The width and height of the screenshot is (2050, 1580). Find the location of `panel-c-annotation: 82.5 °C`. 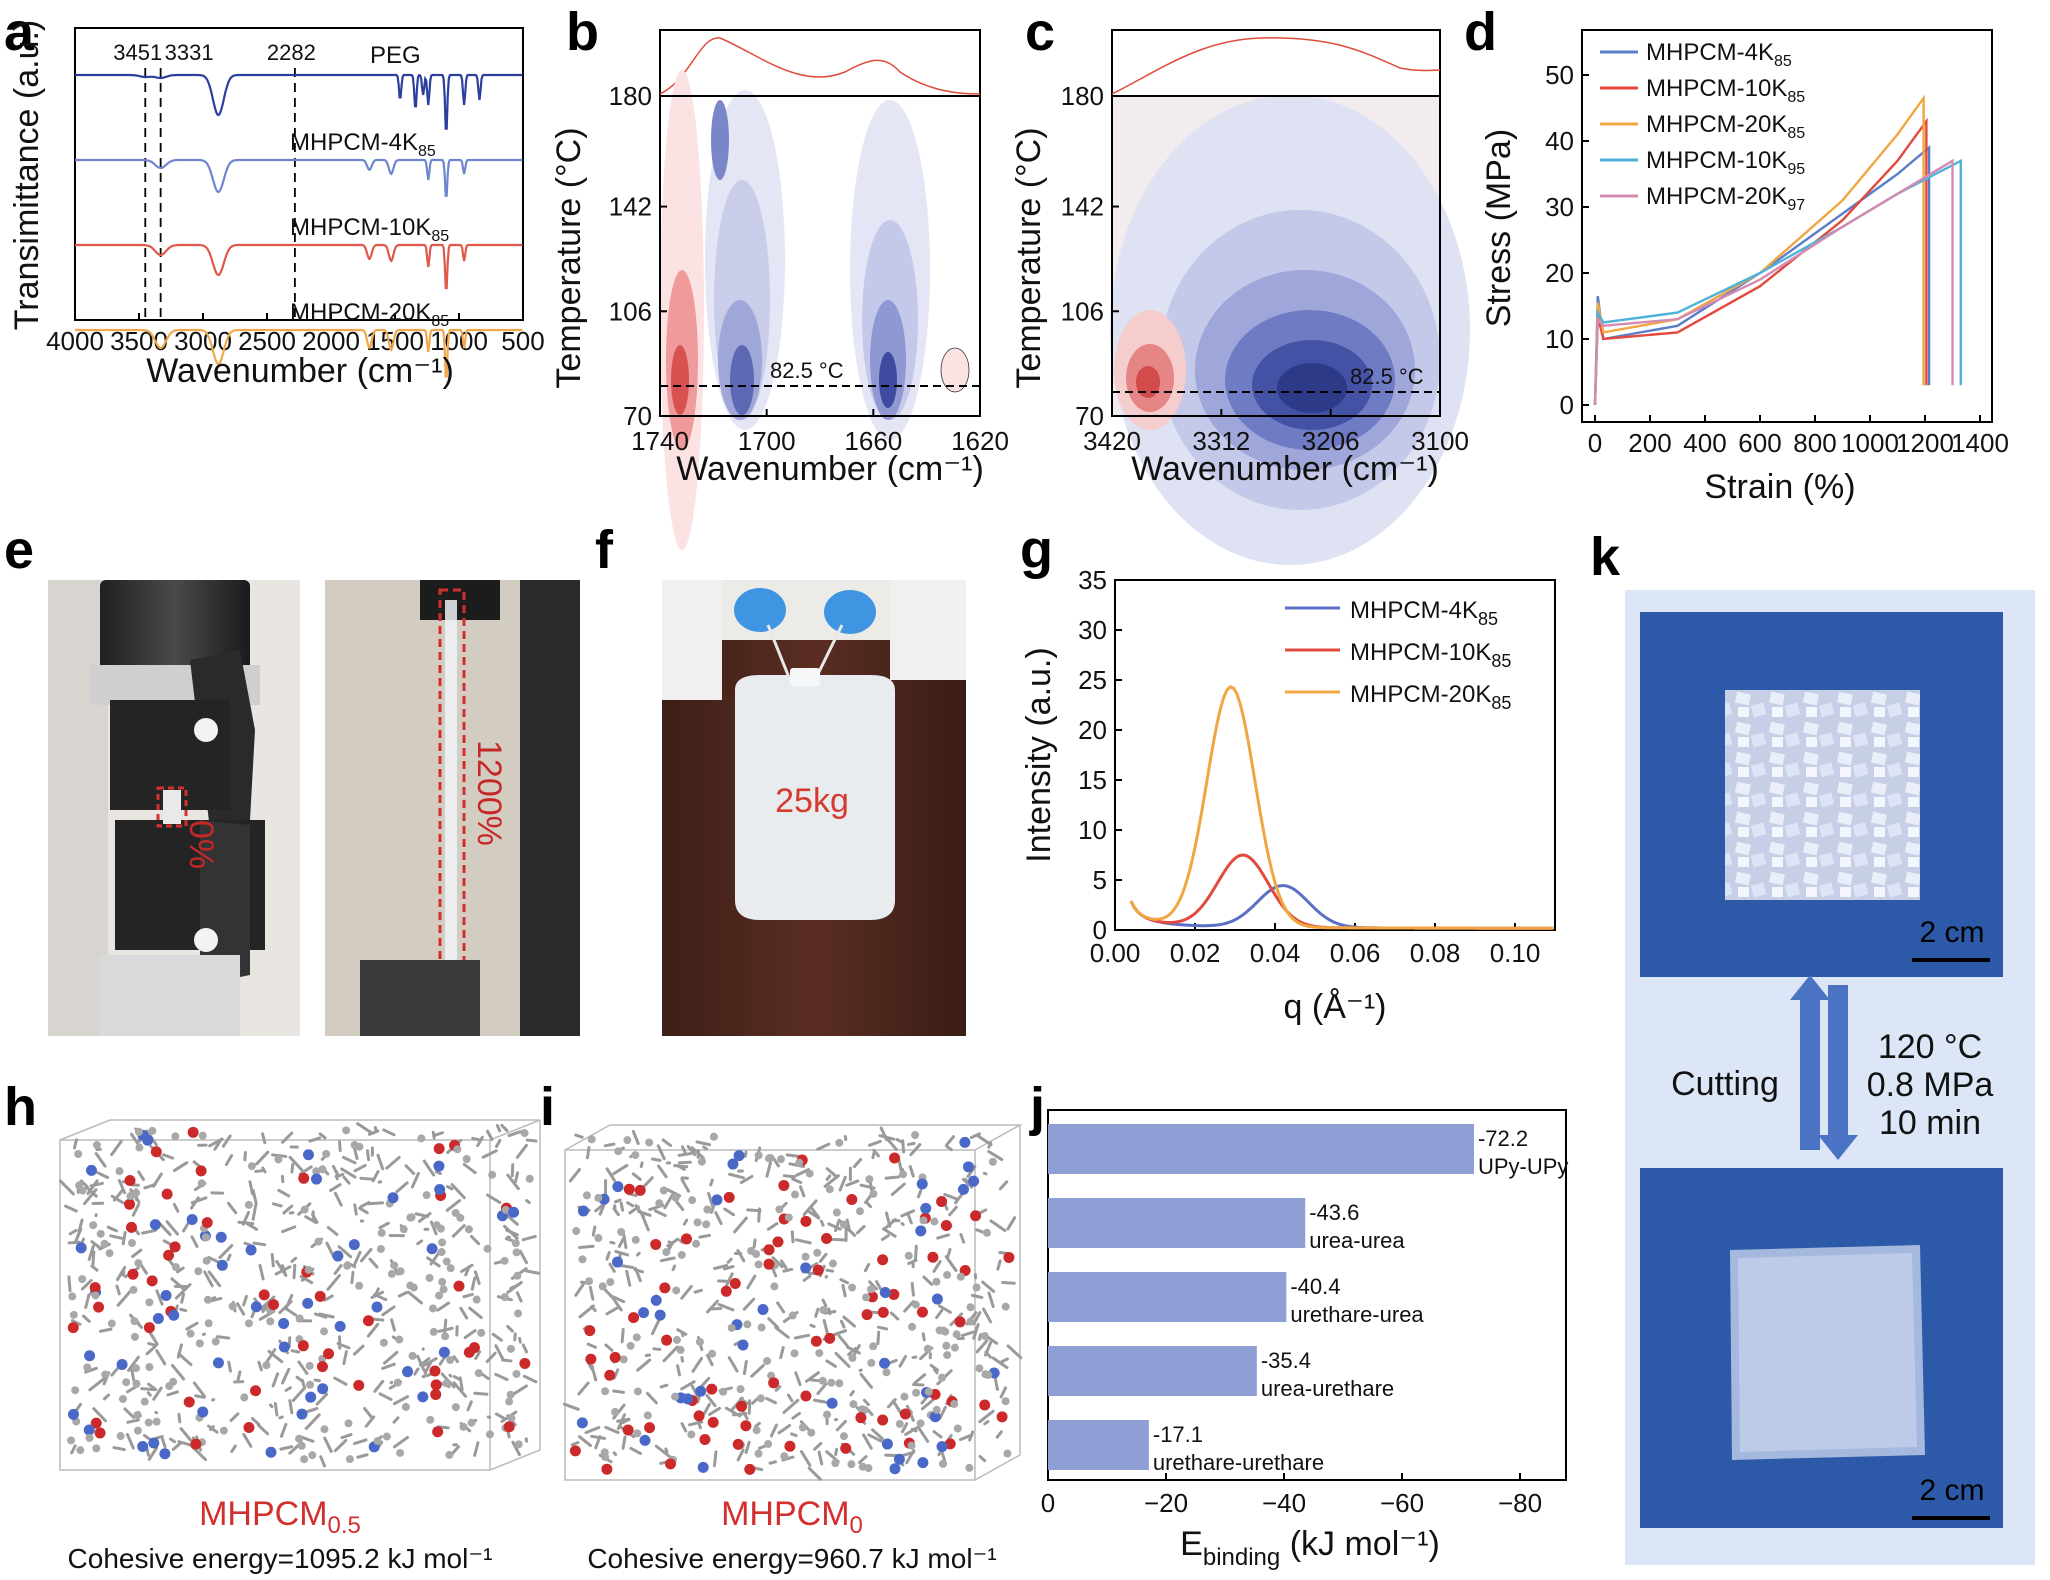

panel-c-annotation: 82.5 °C is located at coordinates (1387, 376).